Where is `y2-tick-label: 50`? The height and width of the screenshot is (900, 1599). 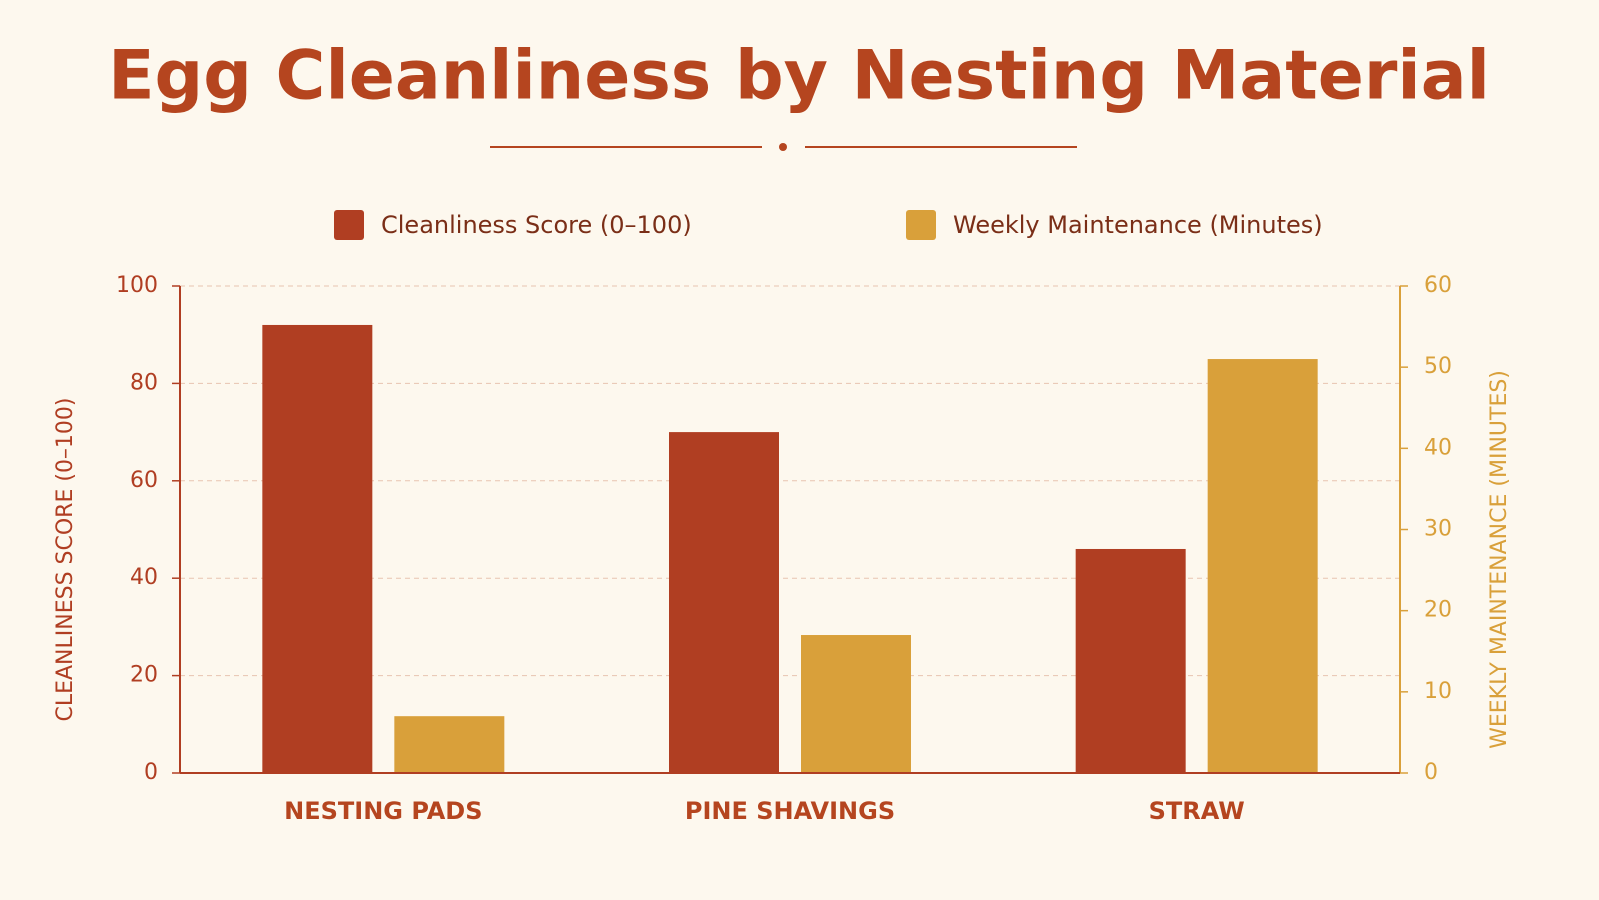
y2-tick-label: 50 is located at coordinates (1438, 366).